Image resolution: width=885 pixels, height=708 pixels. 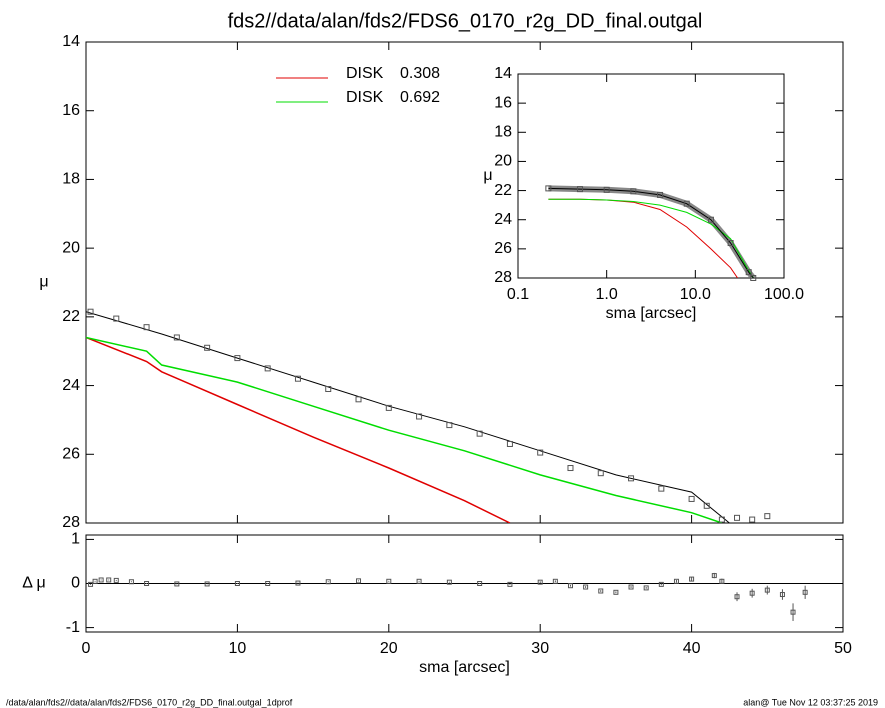 What do you see at coordinates (420, 97) in the screenshot?
I see `legend-value: 0.692` at bounding box center [420, 97].